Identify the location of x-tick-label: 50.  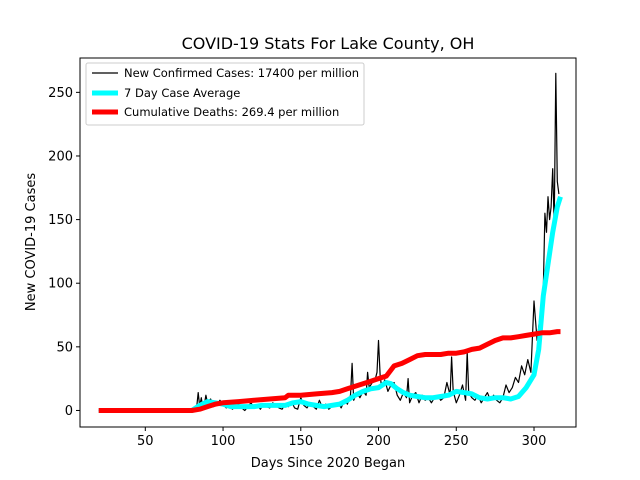
(145, 441).